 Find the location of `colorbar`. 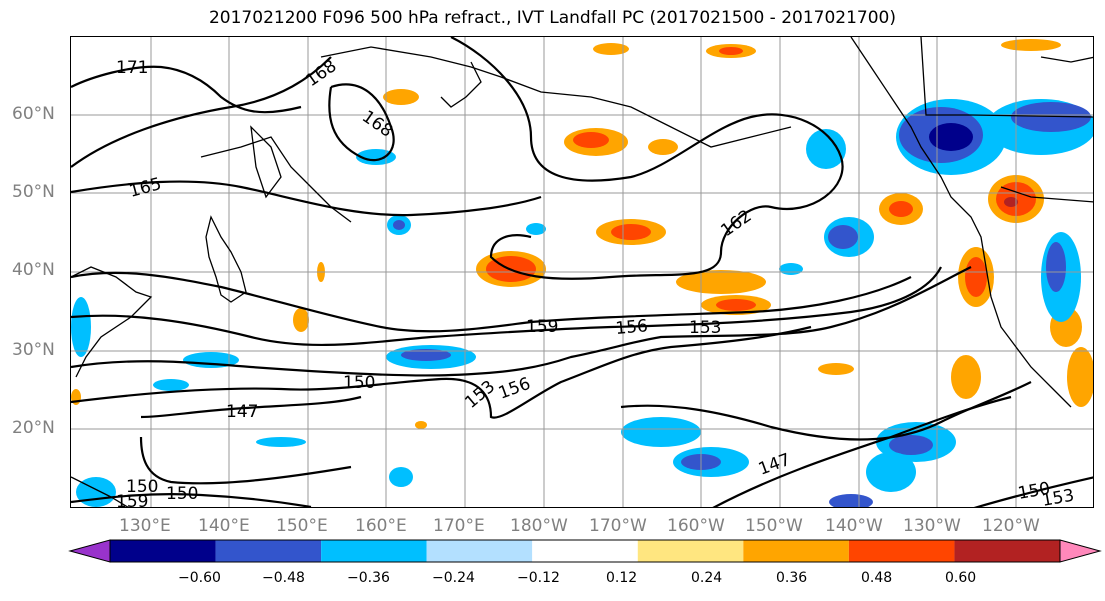

colorbar is located at coordinates (585, 551).